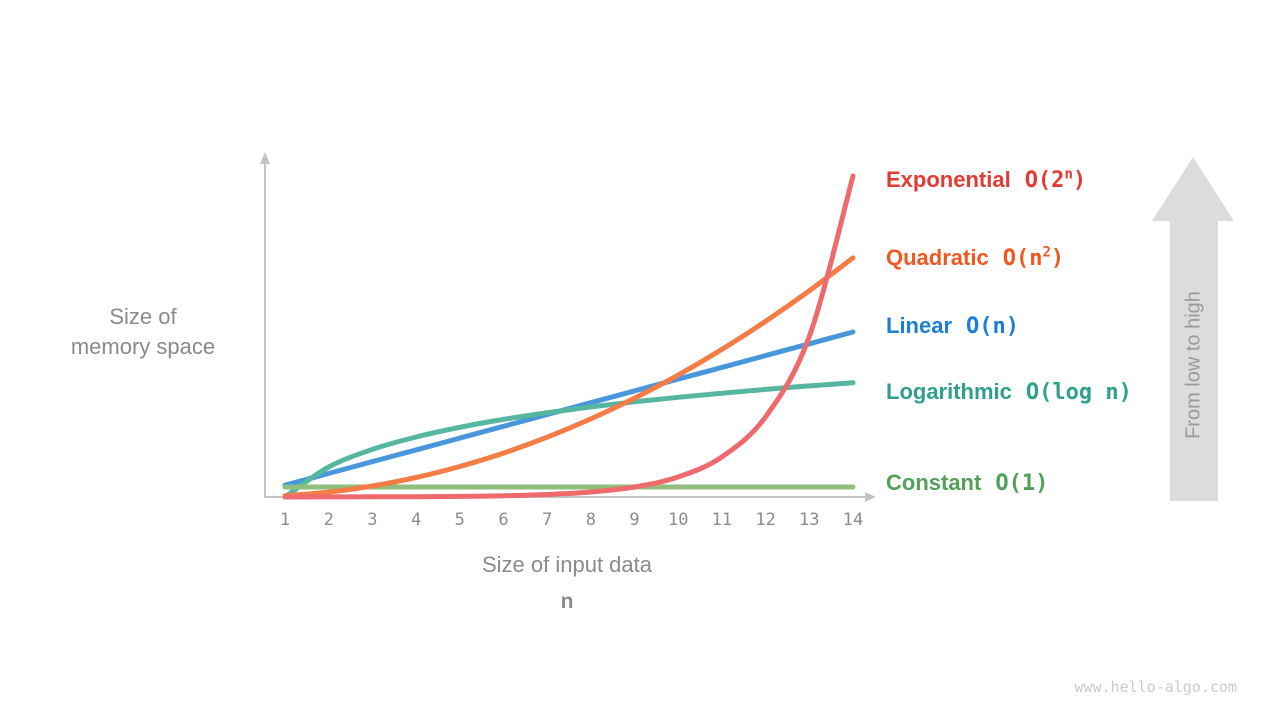 Image resolution: width=1280 pixels, height=720 pixels. I want to click on low-to-high-label: From low to high, so click(1193, 365).